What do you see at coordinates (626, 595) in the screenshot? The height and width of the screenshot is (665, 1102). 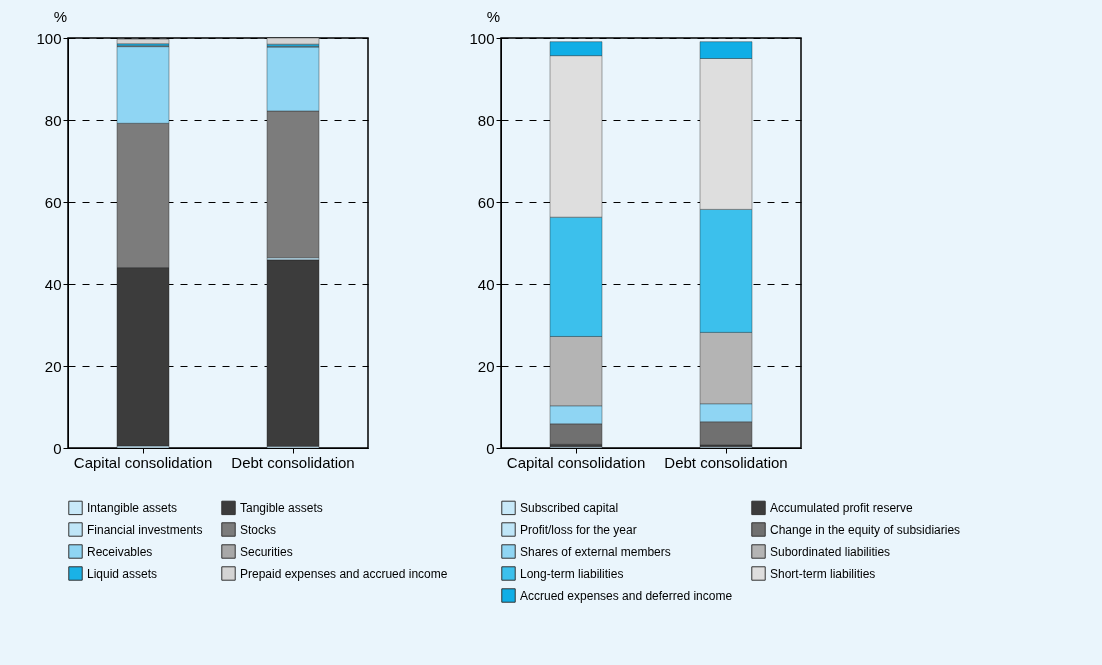 I see `legend-label: Accrued expenses and deferred income` at bounding box center [626, 595].